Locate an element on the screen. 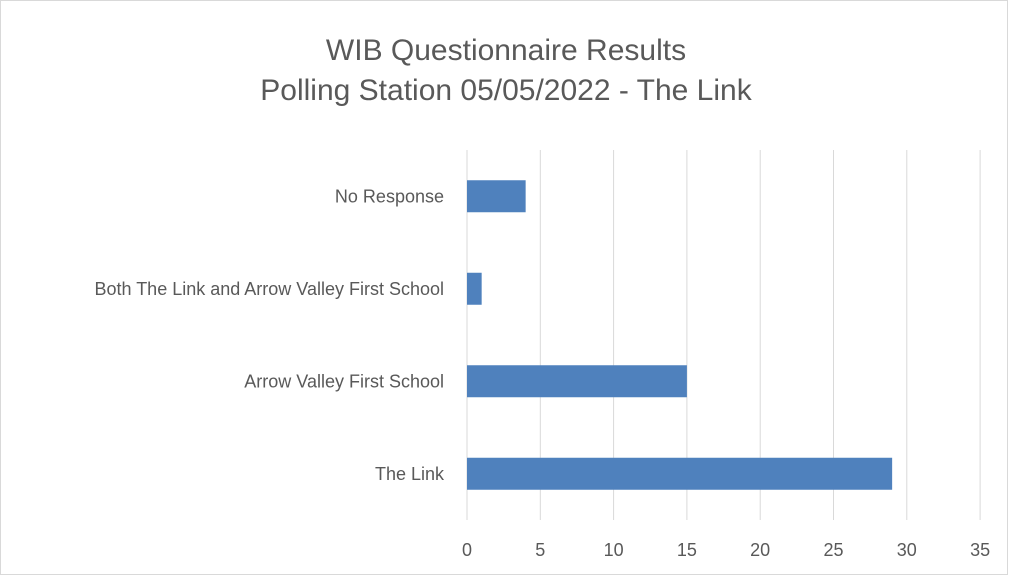  chart-title-line1: WIB Questionnaire Results is located at coordinates (506, 50).